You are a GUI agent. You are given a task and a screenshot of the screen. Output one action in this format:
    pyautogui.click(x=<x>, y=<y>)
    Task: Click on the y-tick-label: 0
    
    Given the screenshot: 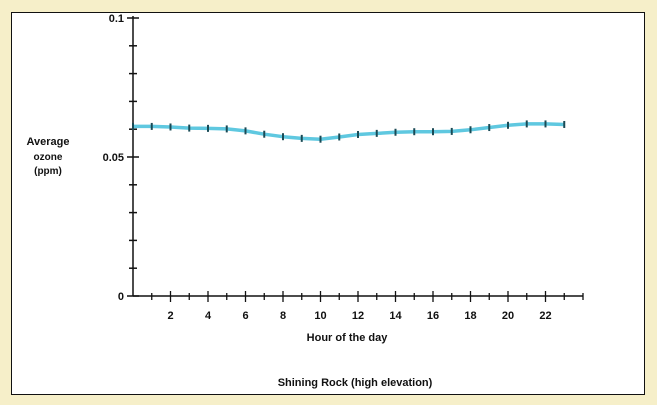 What is the action you would take?
    pyautogui.click(x=121, y=297)
    